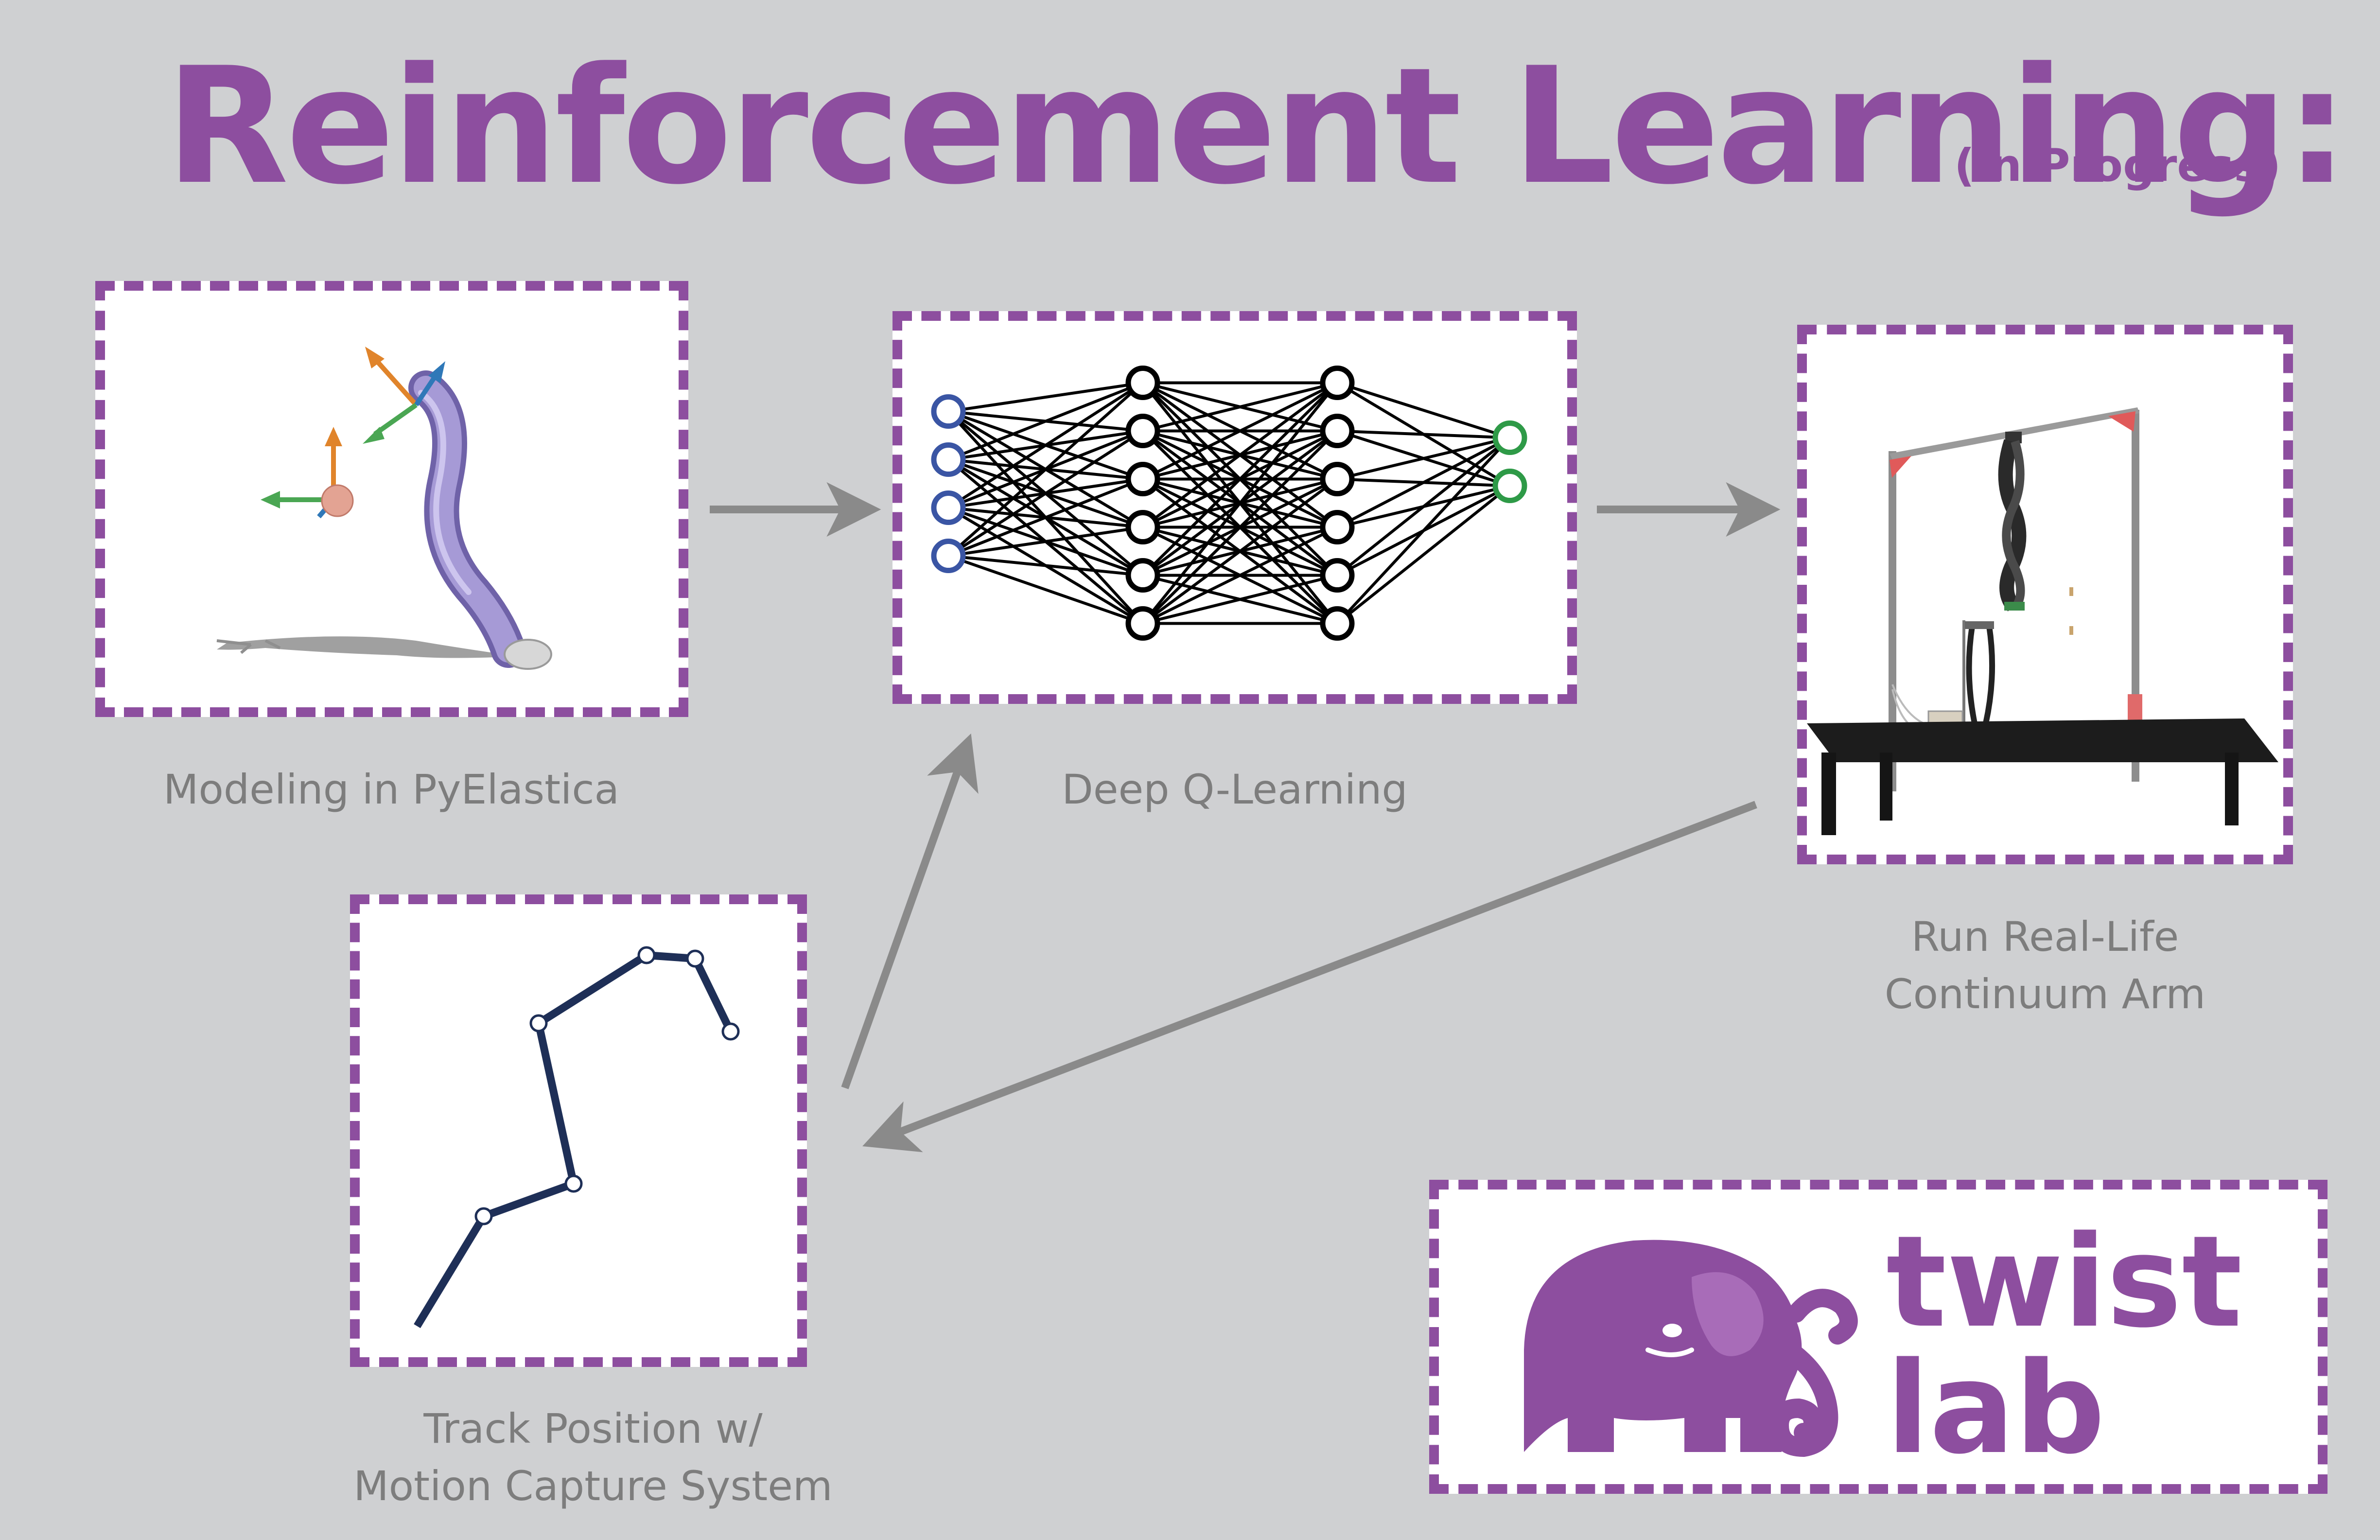 This screenshot has width=2380, height=1540. Describe the element at coordinates (2042, 621) in the screenshot. I see `continuum-arm-photo` at that location.